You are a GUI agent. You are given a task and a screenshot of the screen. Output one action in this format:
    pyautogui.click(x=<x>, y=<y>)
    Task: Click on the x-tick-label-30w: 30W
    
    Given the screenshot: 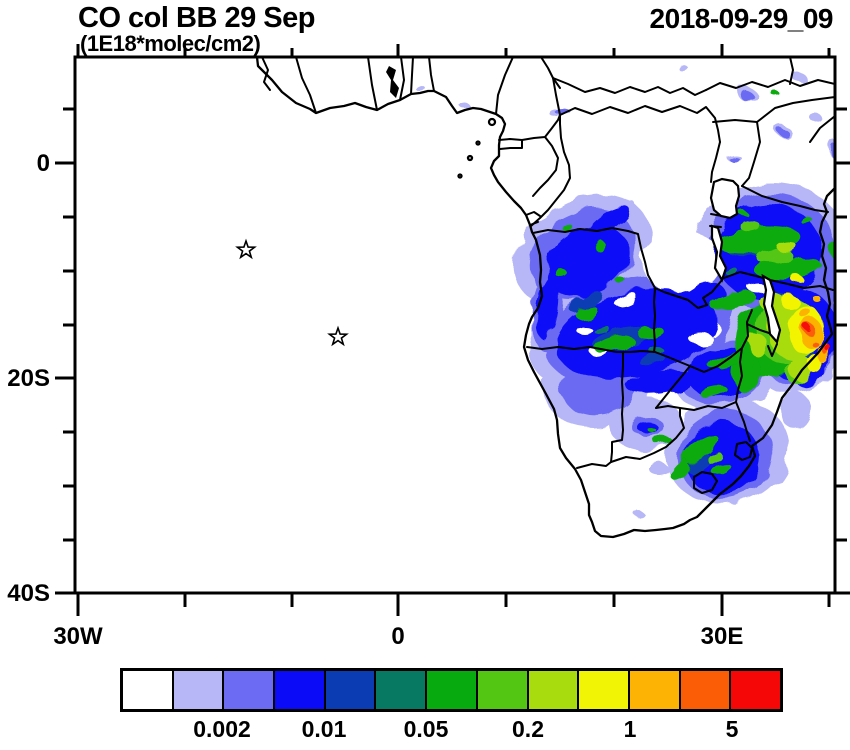 What is the action you would take?
    pyautogui.click(x=78, y=636)
    